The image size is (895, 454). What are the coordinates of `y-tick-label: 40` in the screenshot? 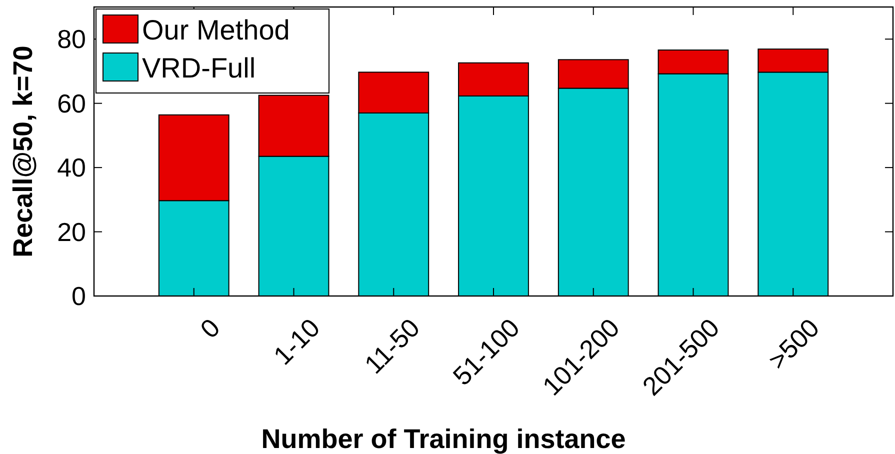 It's located at (71, 167).